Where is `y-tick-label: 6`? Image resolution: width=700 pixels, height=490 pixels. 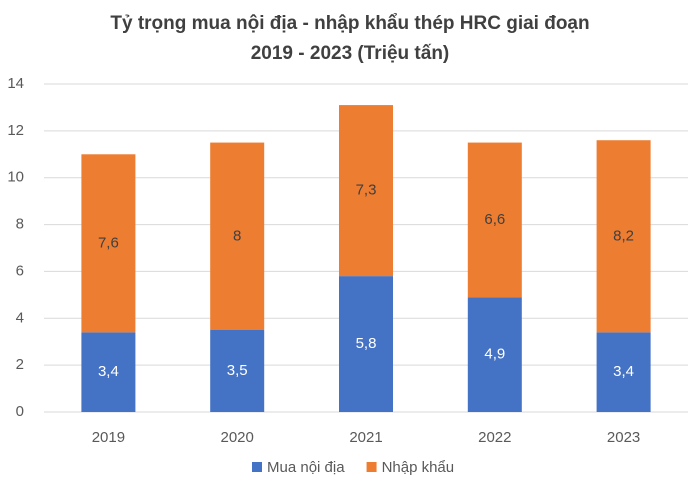
y-tick-label: 6 is located at coordinates (20, 270).